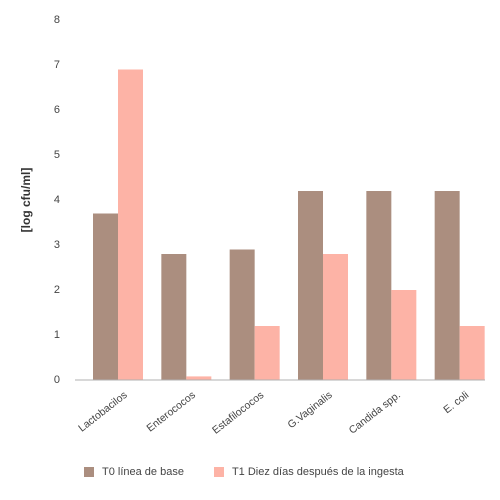 This screenshot has height=500, width=500. I want to click on y-tick-label: 7, so click(57, 65).